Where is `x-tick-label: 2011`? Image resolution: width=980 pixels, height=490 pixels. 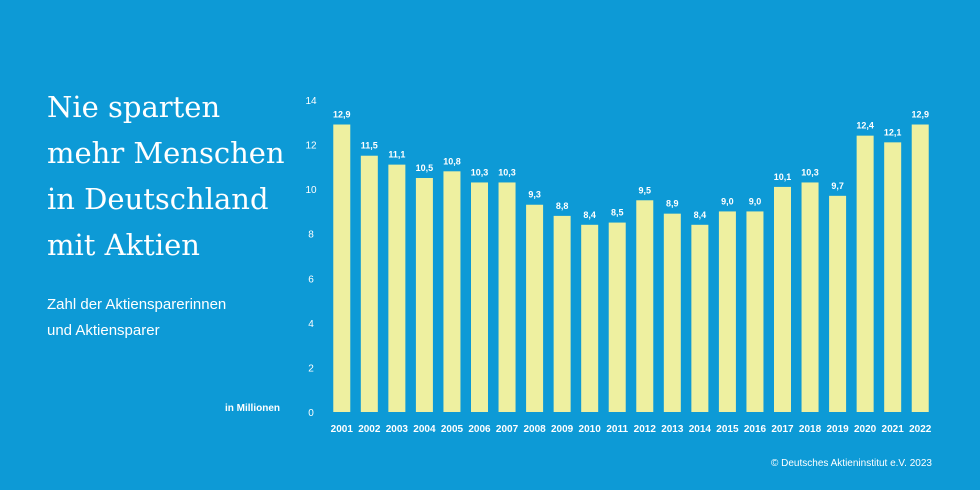
x-tick-label: 2011 is located at coordinates (617, 429).